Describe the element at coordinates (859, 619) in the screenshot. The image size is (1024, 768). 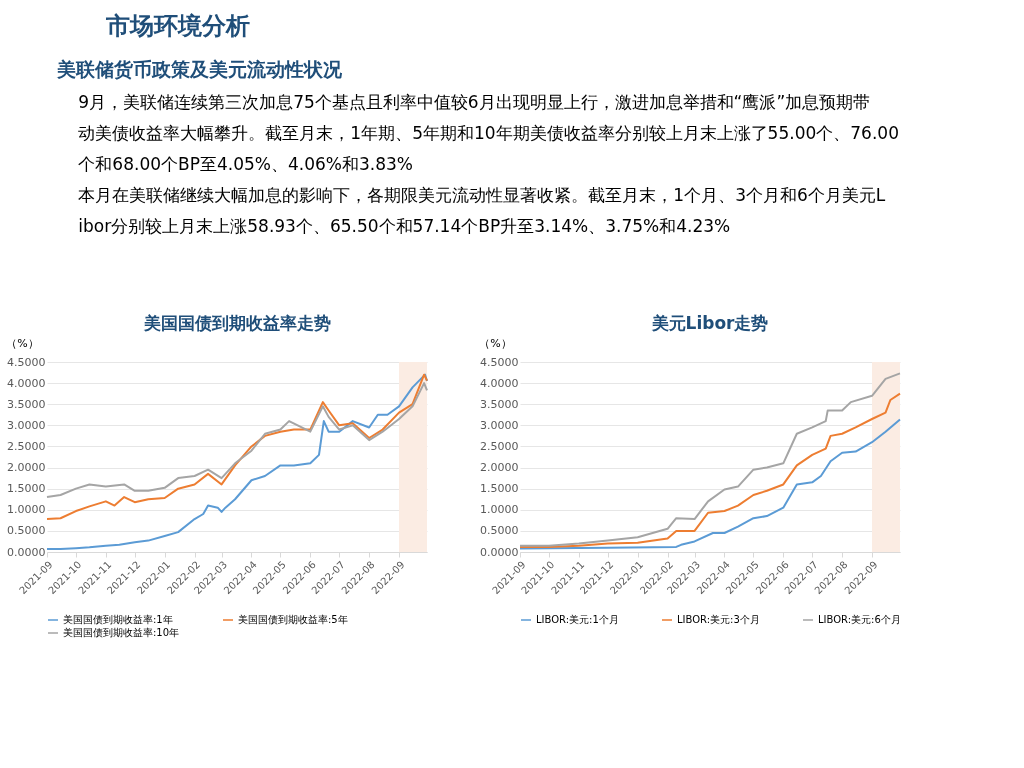
I see `legend-label: LIBOR:美元:6个月` at that location.